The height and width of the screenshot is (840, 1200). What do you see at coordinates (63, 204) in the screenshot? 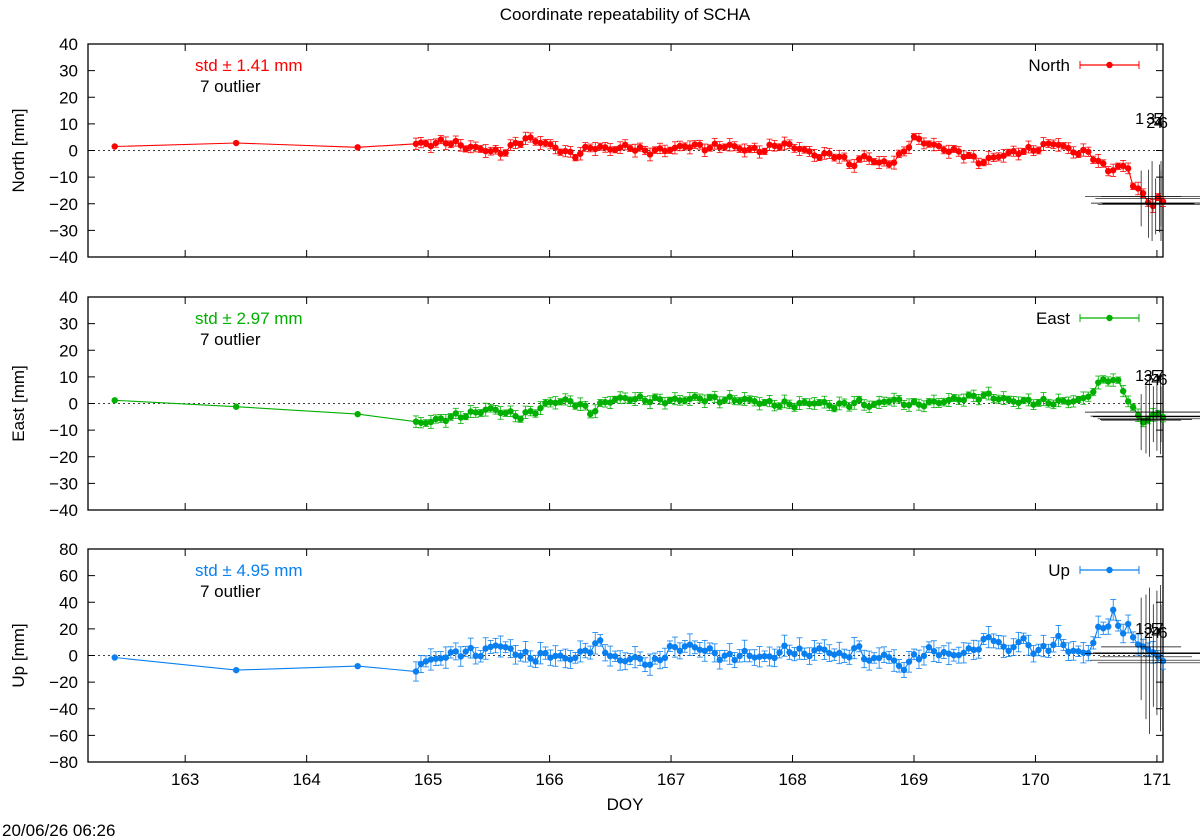
I see `north-y-tick-label: −20` at bounding box center [63, 204].